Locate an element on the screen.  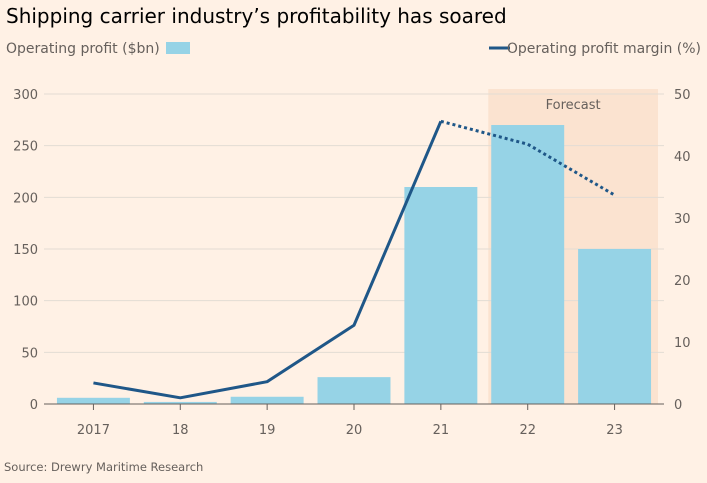
y-tick-label: 50 is located at coordinates (29, 353).